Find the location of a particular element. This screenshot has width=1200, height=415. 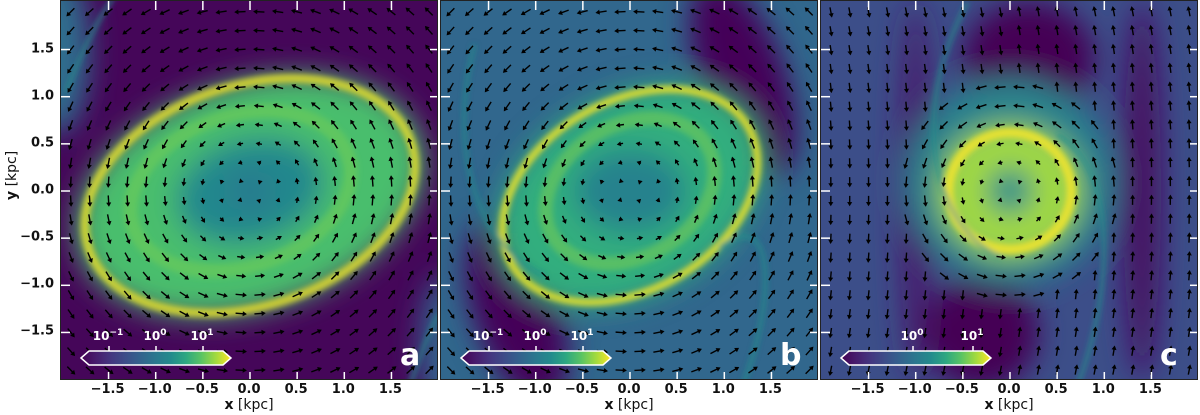

y-tick-label: 0.5 is located at coordinates (42, 143).